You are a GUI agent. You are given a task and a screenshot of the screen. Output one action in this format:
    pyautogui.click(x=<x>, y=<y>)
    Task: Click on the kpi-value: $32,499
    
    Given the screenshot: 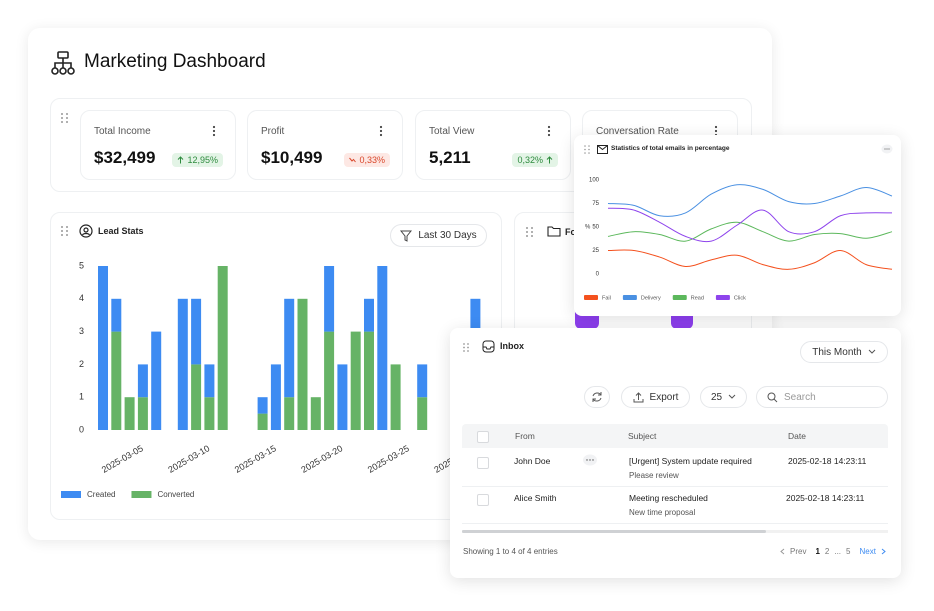 What is the action you would take?
    pyautogui.click(x=124, y=158)
    